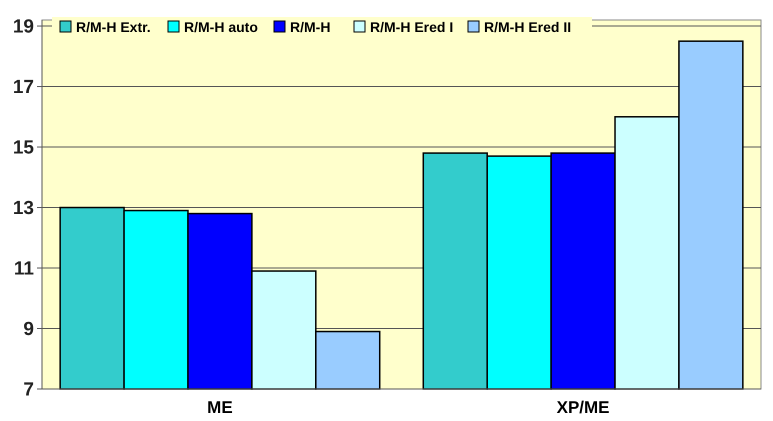  What do you see at coordinates (412, 27) in the screenshot?
I see `legend-label: R/M-H Ered I` at bounding box center [412, 27].